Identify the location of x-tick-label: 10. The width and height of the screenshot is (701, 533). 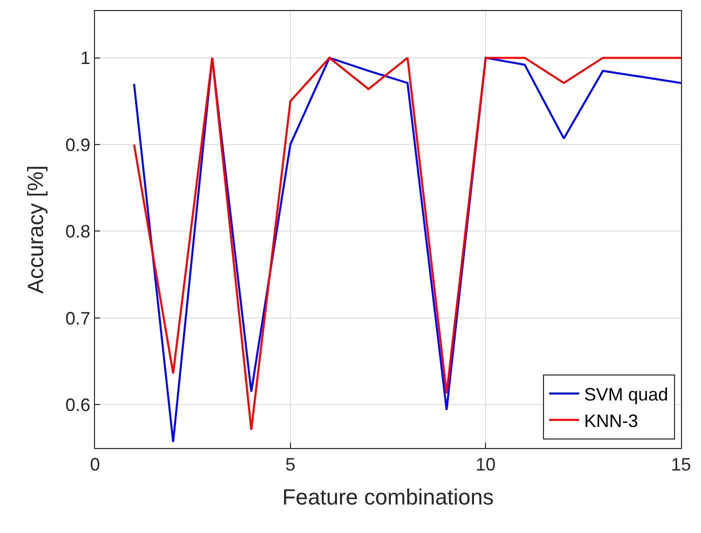
(486, 464).